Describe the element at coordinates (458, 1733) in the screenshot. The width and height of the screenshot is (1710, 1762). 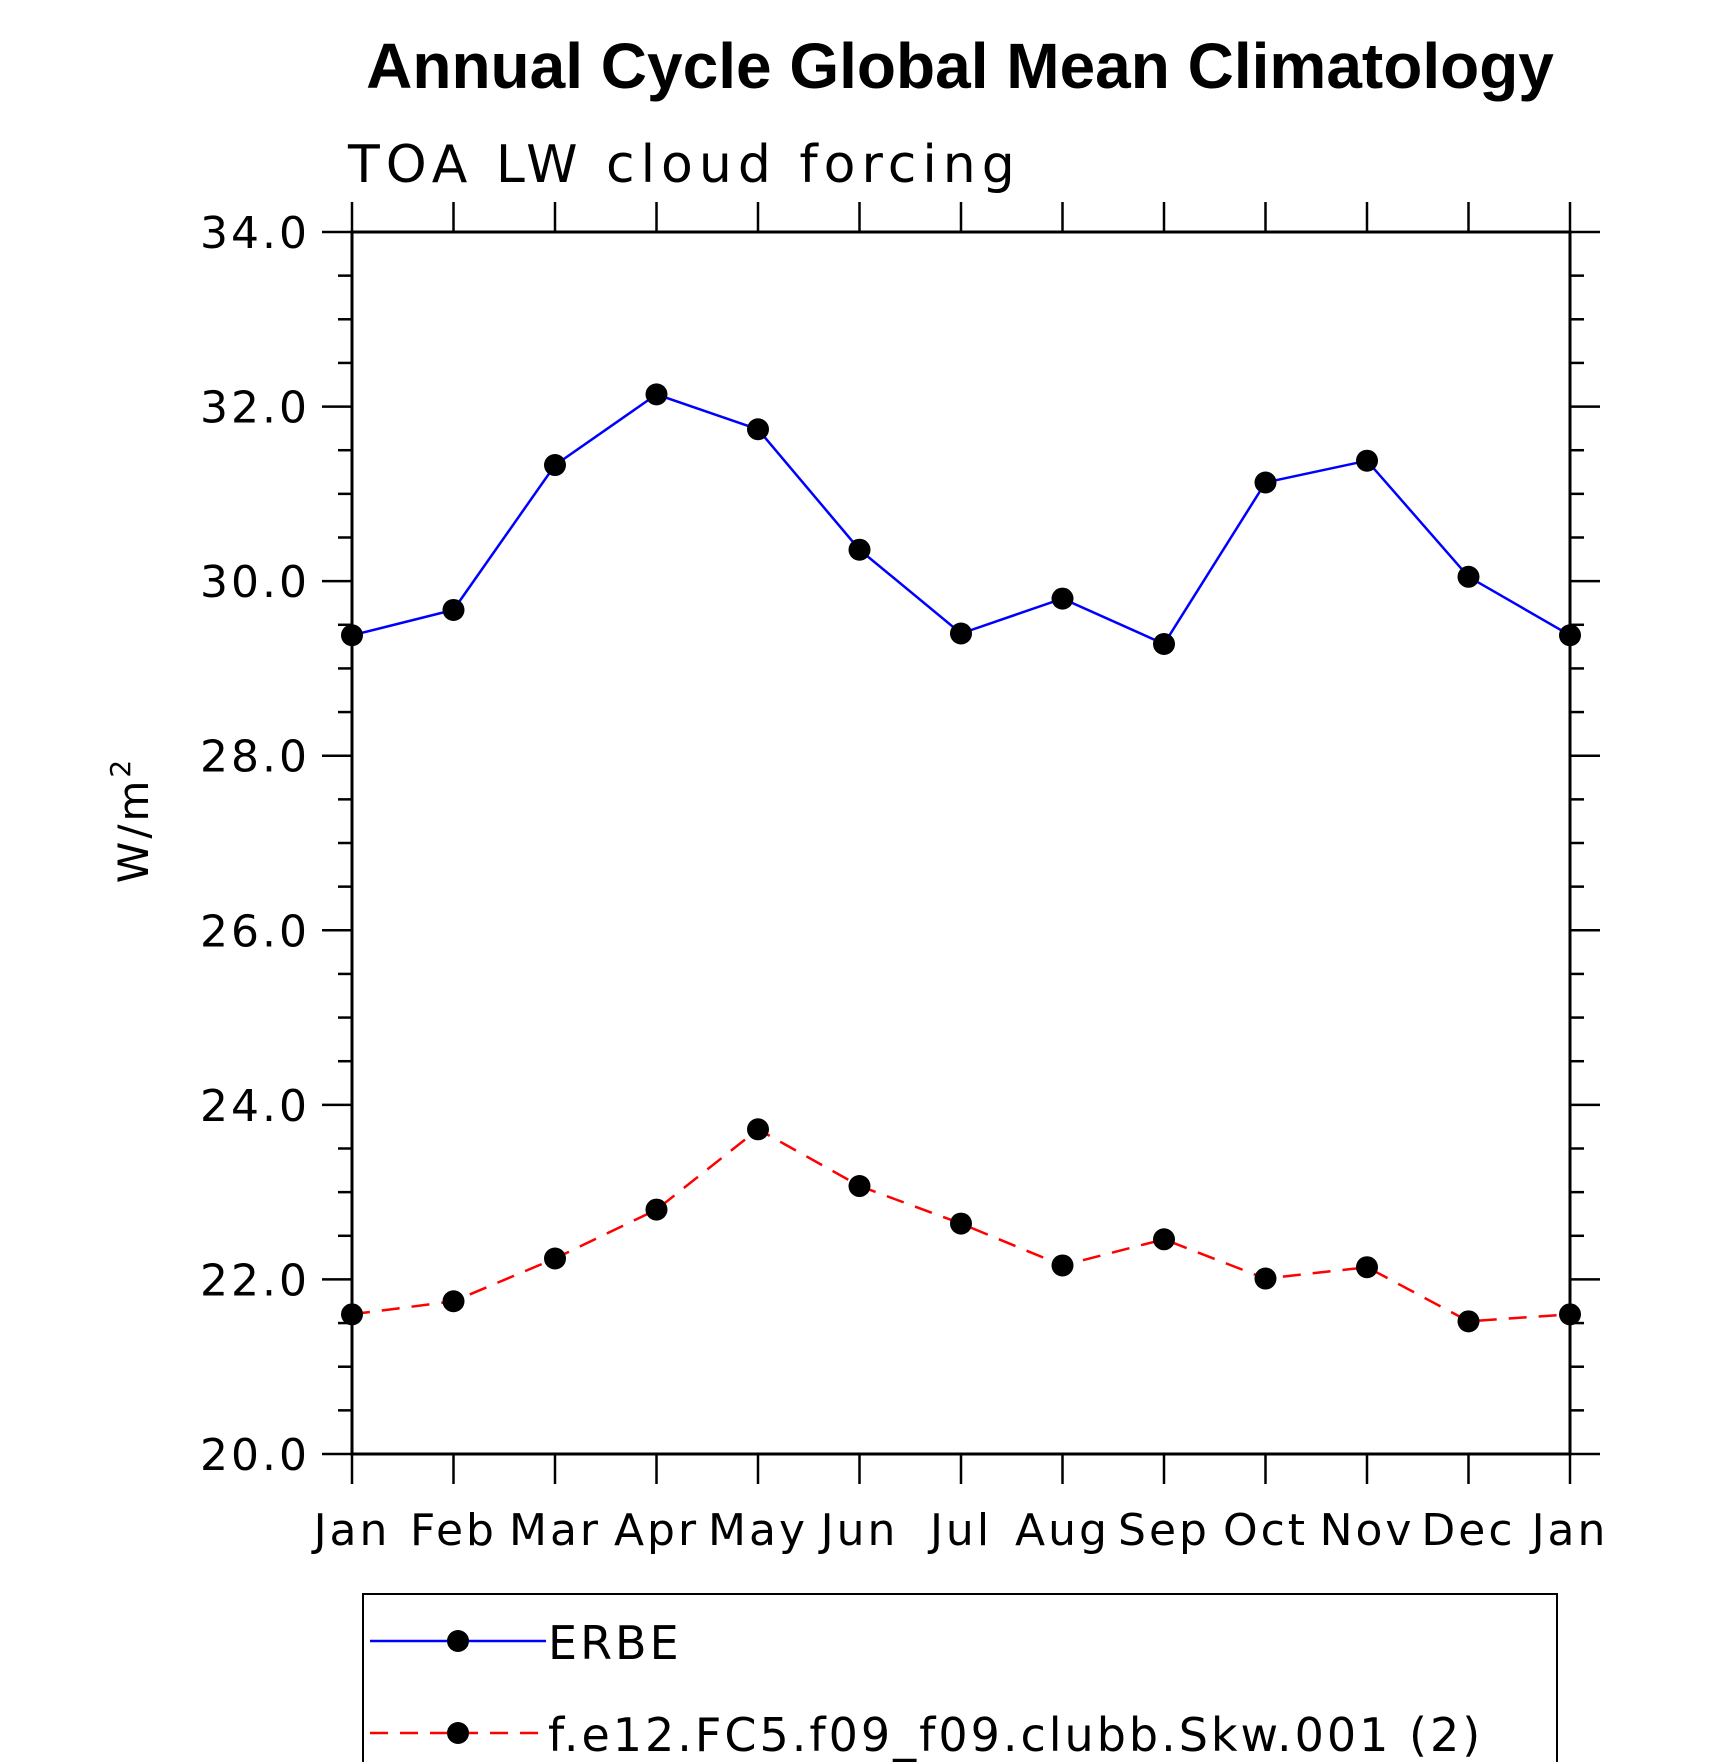
I see `legend-marker-model` at that location.